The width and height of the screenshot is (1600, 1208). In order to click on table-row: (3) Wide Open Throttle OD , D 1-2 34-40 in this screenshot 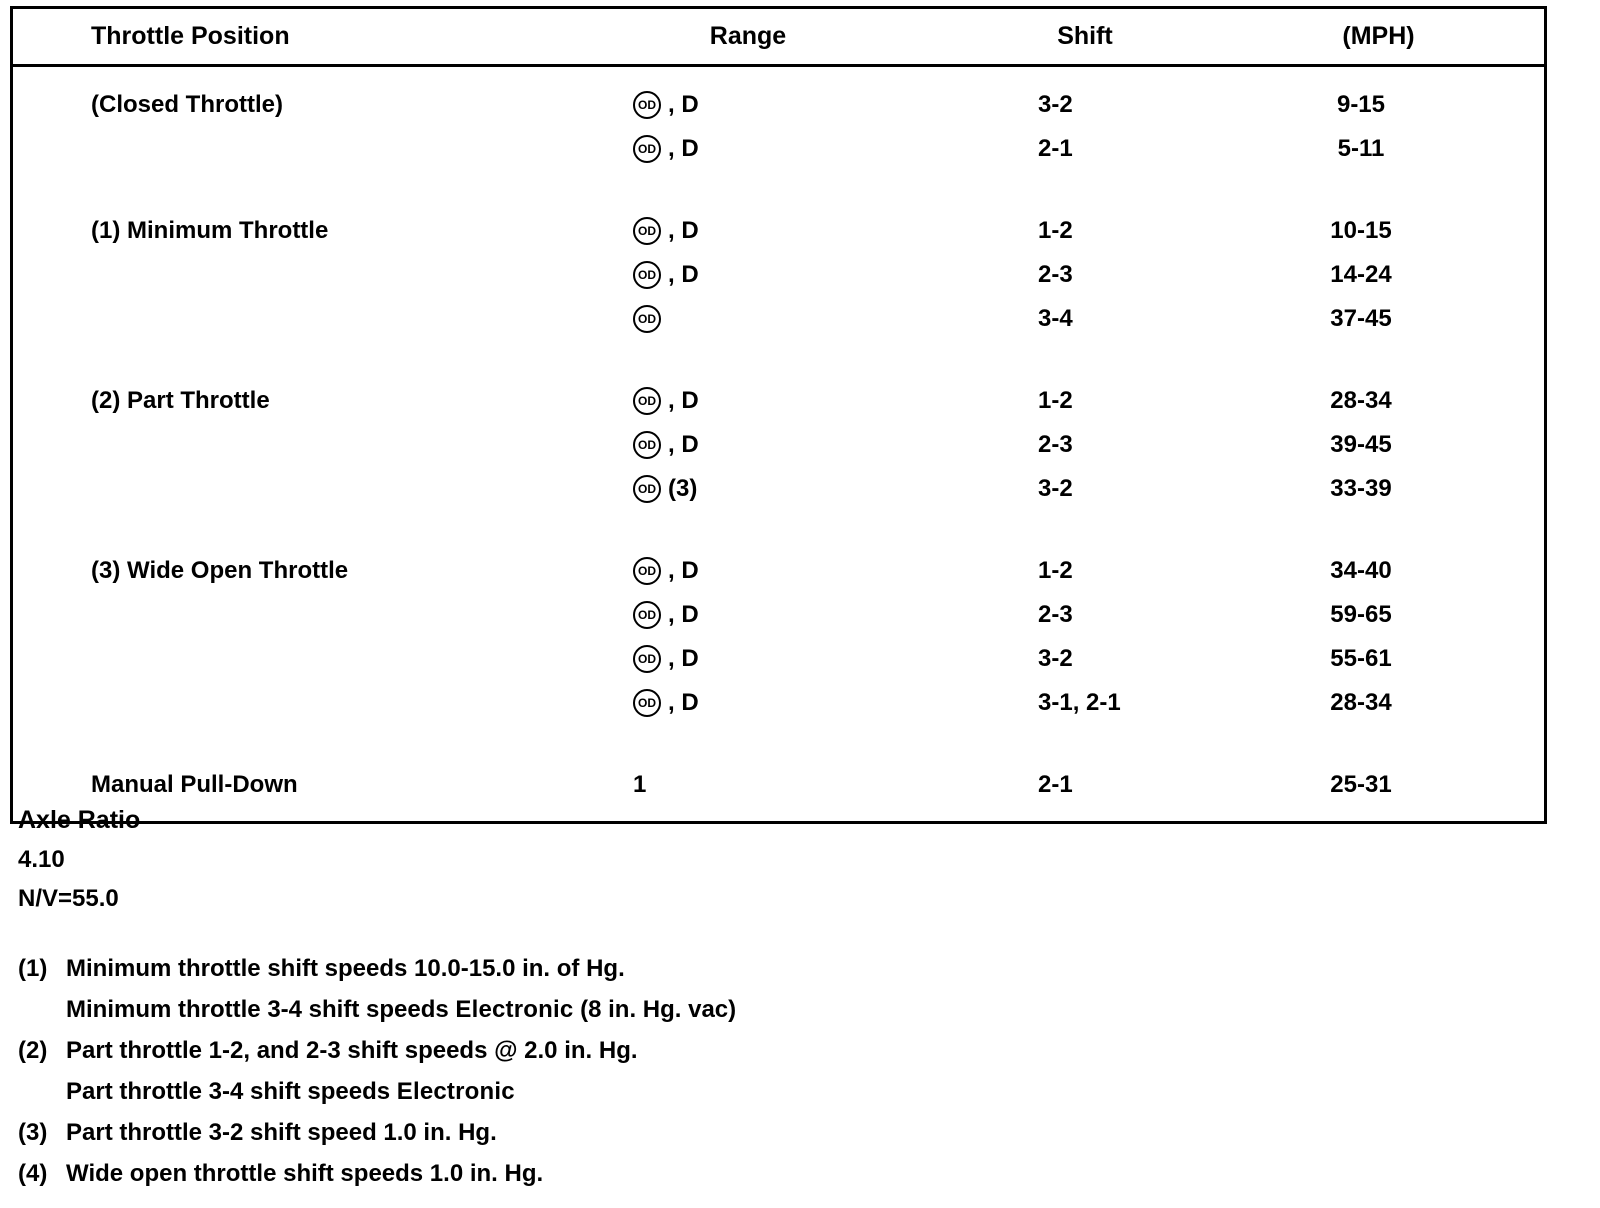, I will do `click(778, 571)`.